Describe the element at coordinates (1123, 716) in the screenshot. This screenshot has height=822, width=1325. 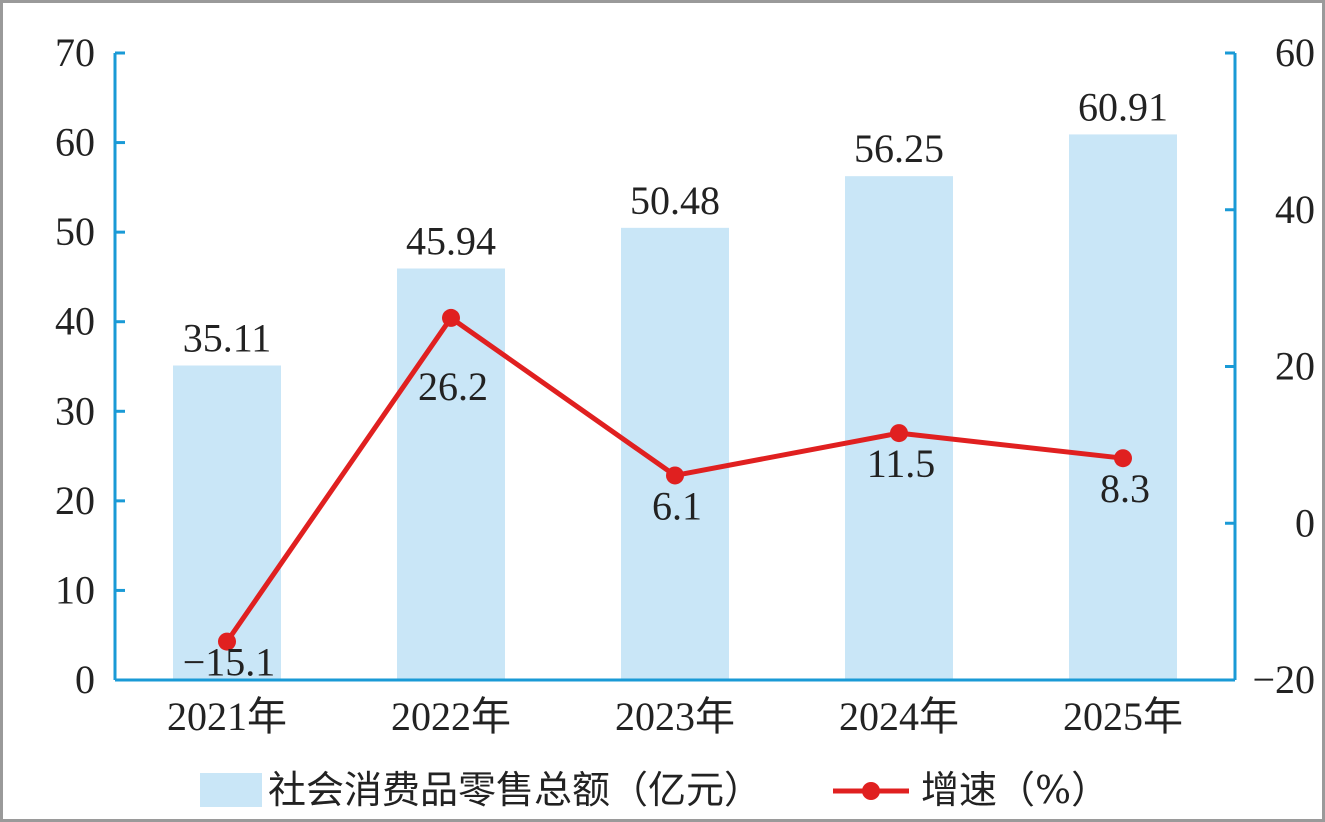
I see `x-category-label-4: 2025年` at that location.